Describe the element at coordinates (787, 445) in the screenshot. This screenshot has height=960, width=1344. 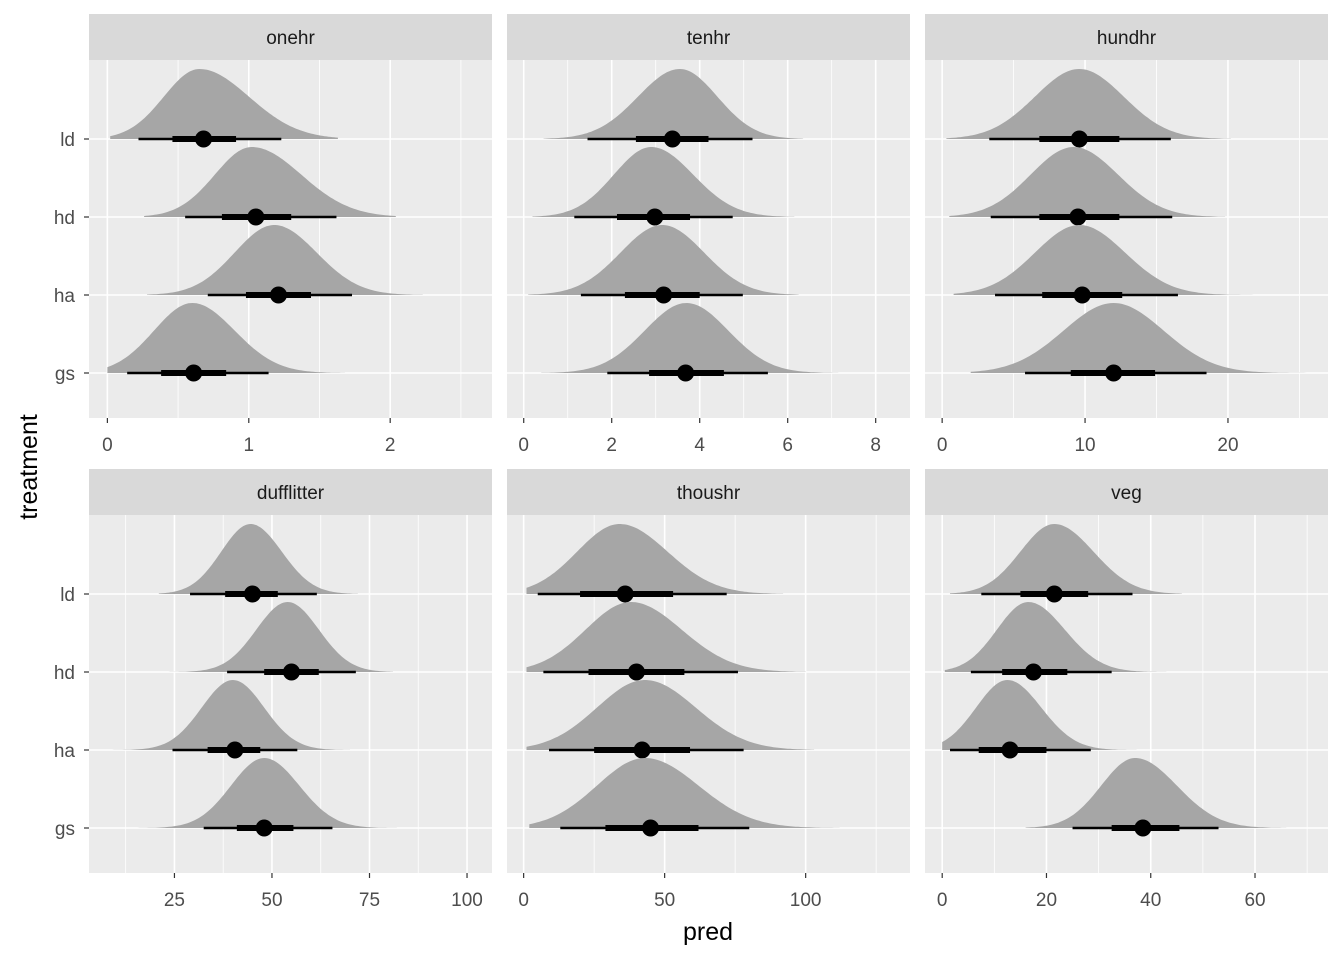
I see `x-tick-label: 6` at that location.